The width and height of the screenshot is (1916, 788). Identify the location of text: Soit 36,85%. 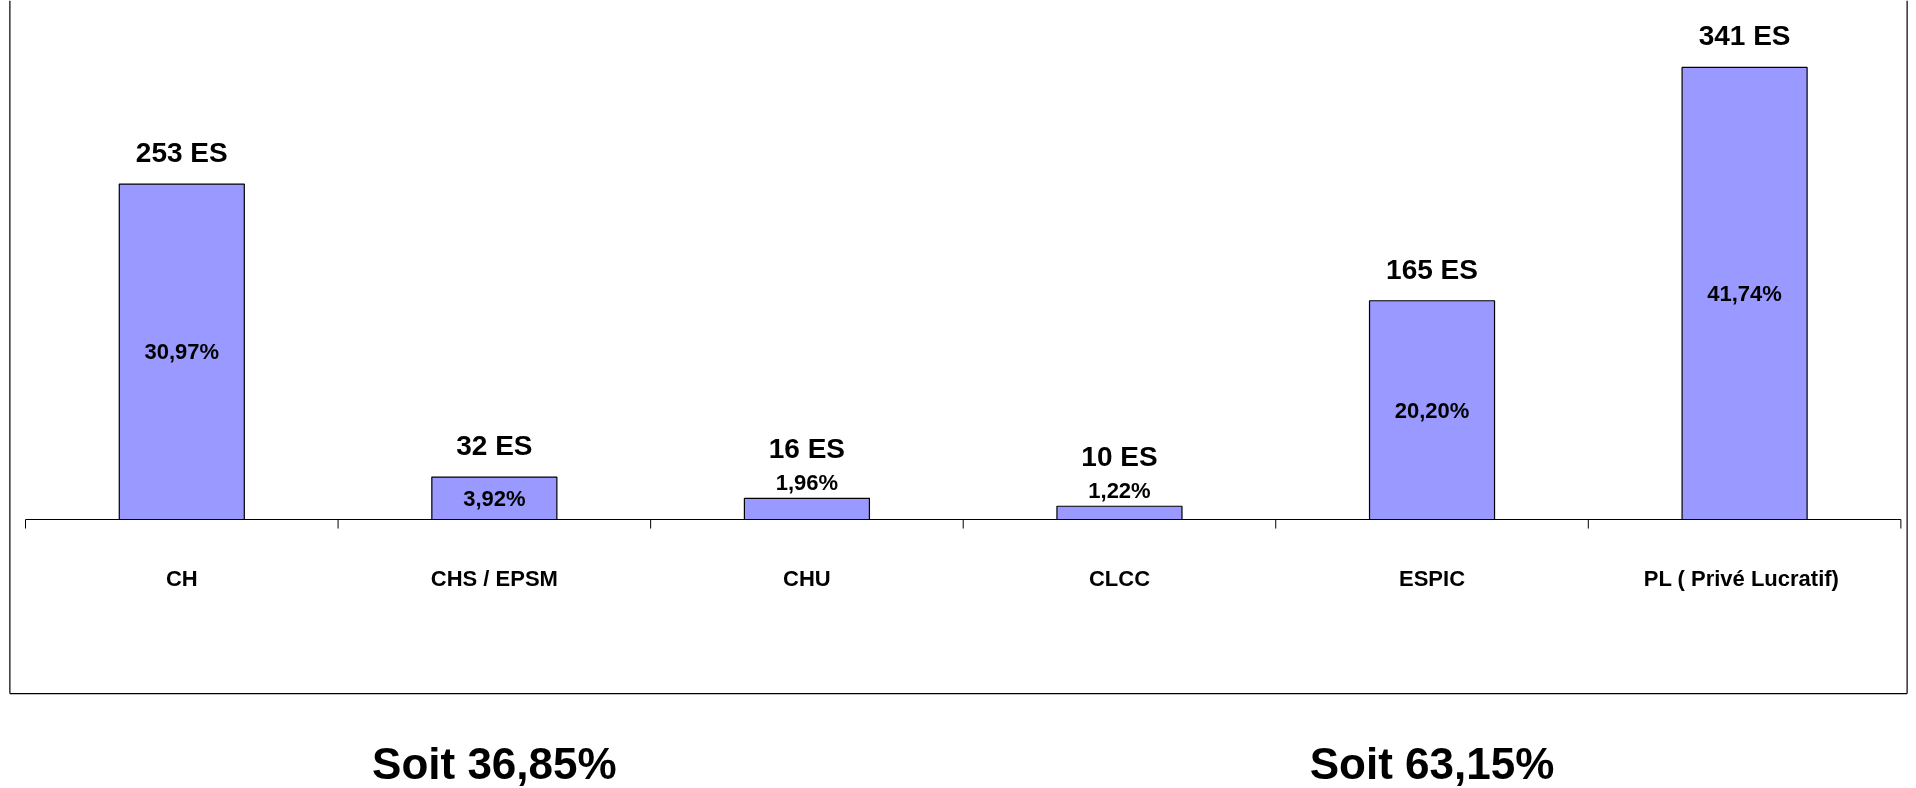
(494, 763).